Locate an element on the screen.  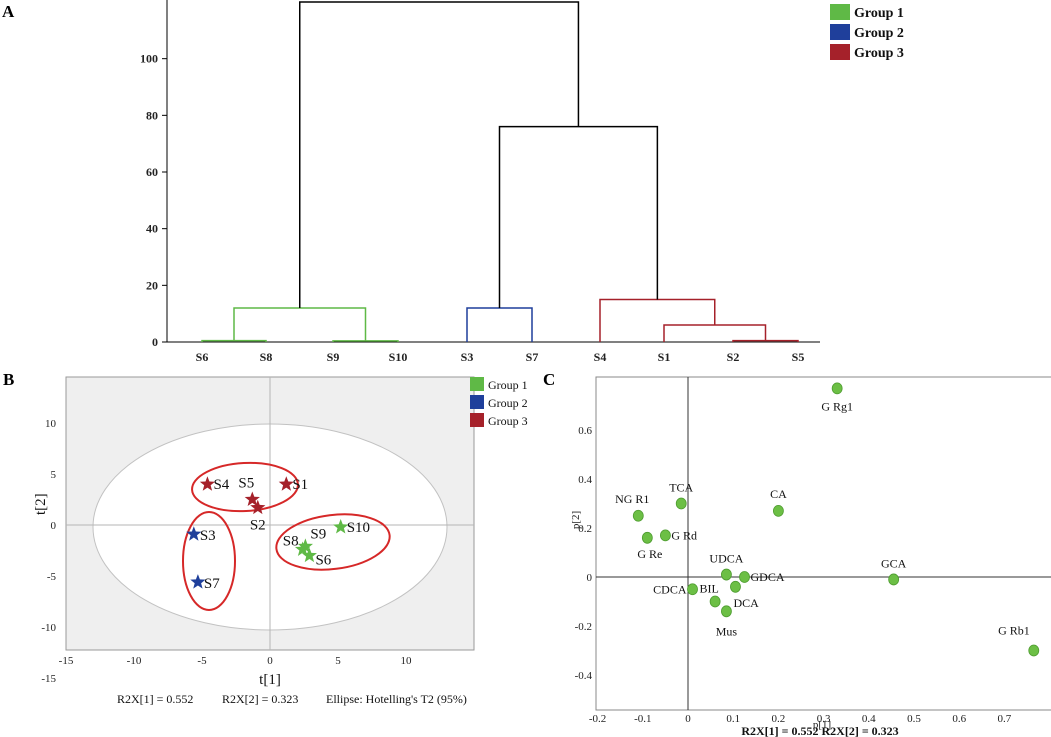
loading-y-tick-label: -0.2 is located at coordinates (583, 627).